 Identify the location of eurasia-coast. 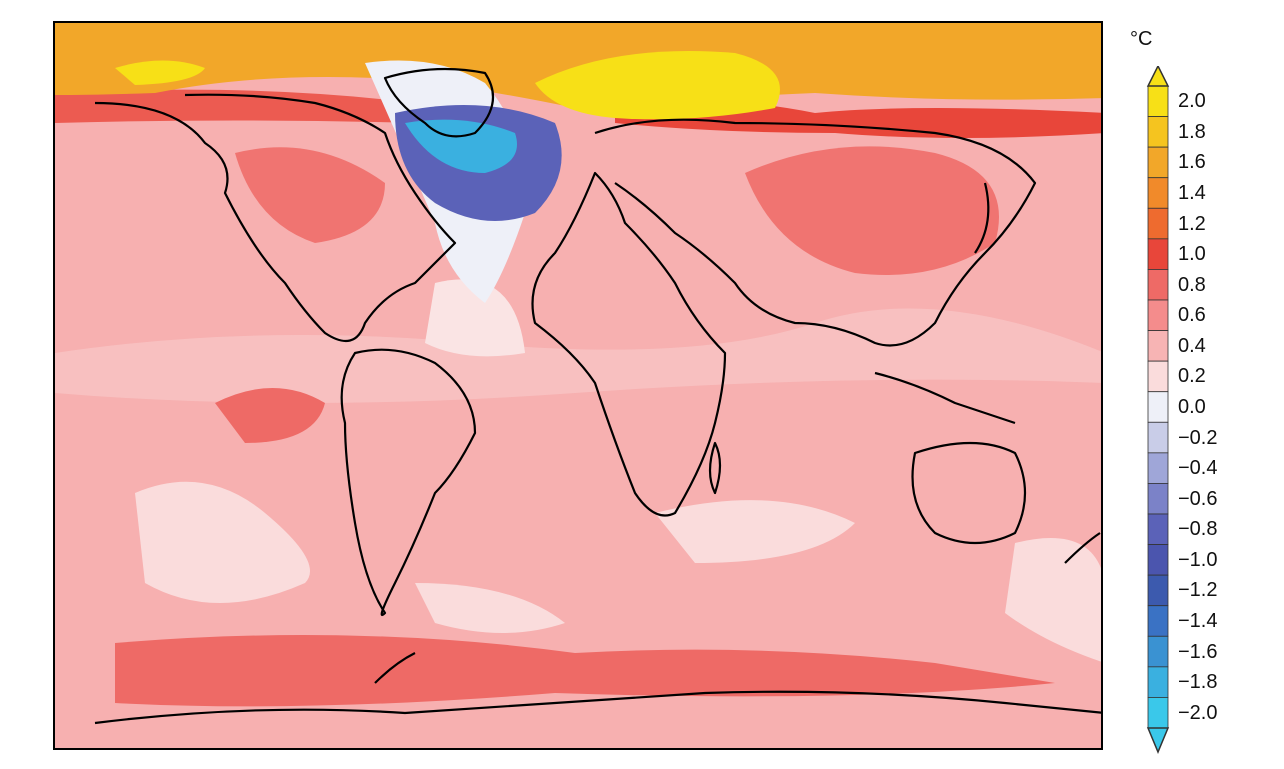
(815, 232).